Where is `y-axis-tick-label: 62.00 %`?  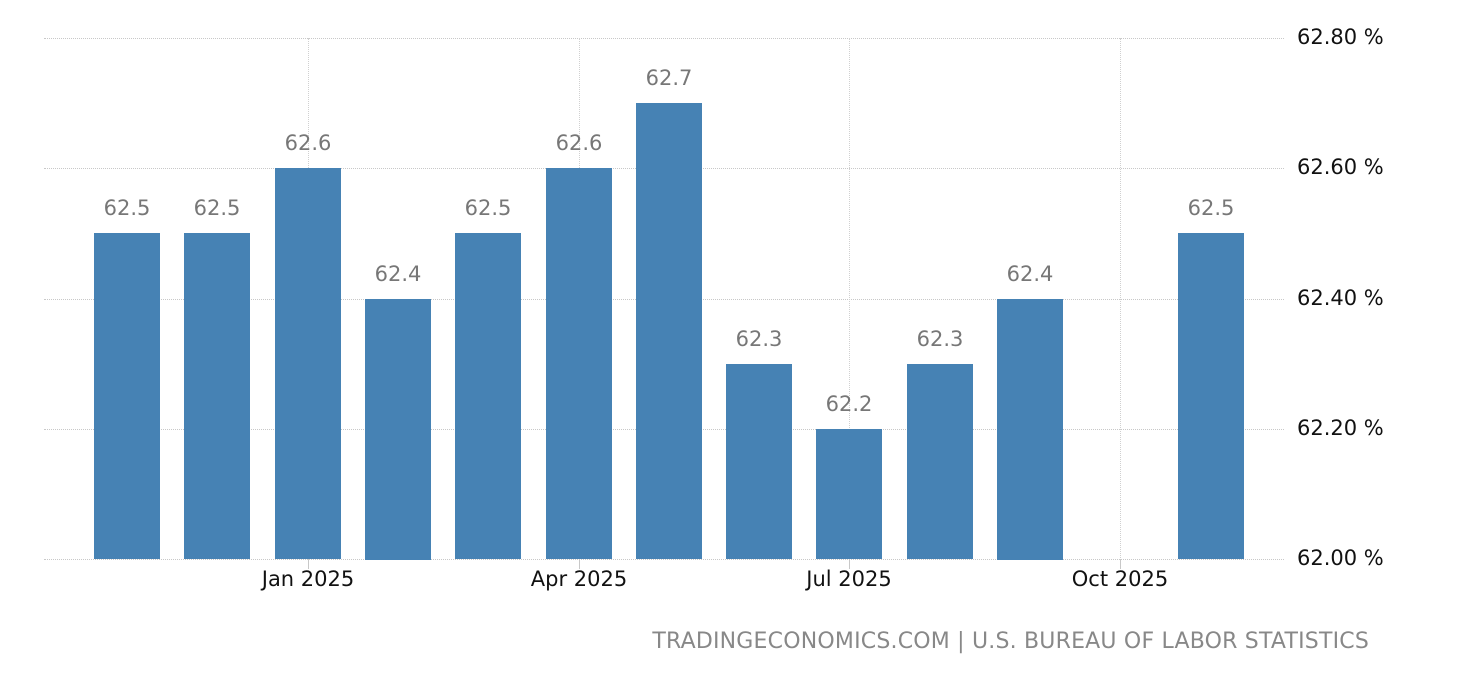
y-axis-tick-label: 62.00 % is located at coordinates (1340, 558).